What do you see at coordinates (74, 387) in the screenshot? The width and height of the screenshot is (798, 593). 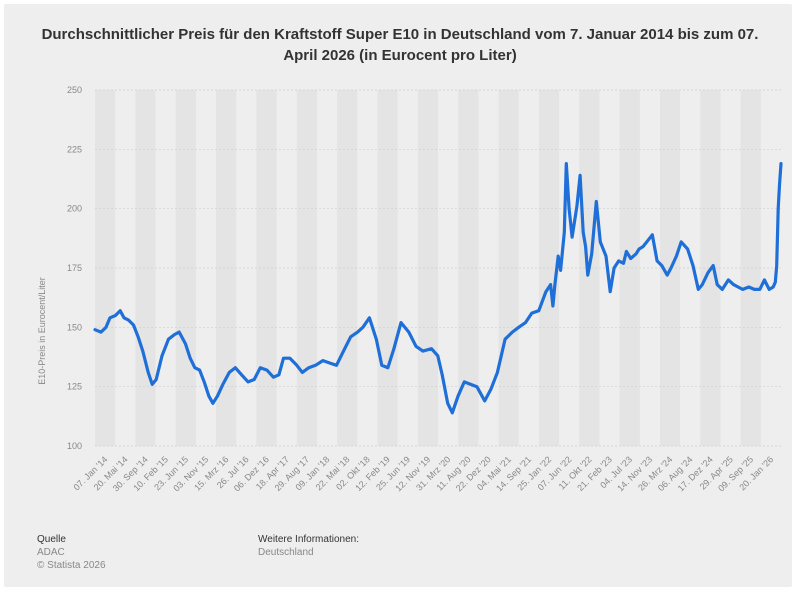 I see `y-tick-label: 125` at bounding box center [74, 387].